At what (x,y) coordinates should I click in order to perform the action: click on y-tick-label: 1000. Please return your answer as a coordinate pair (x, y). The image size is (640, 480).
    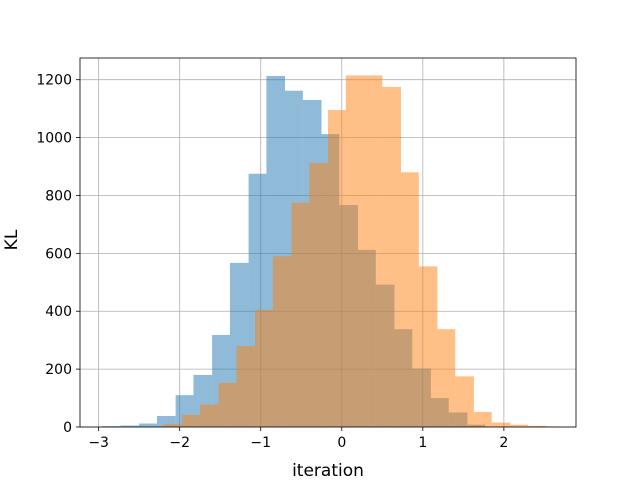
    Looking at the image, I should click on (54, 139).